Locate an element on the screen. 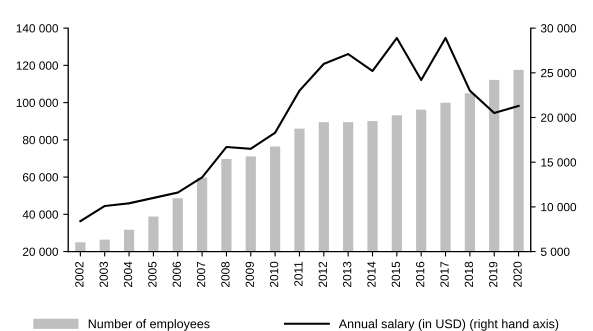  y-tick-label: 140 000 is located at coordinates (37, 28).